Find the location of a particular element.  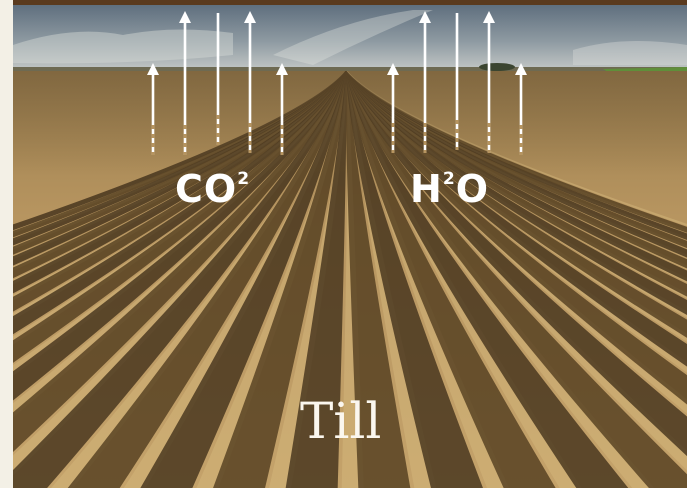

sky is located at coordinates (350, 38).